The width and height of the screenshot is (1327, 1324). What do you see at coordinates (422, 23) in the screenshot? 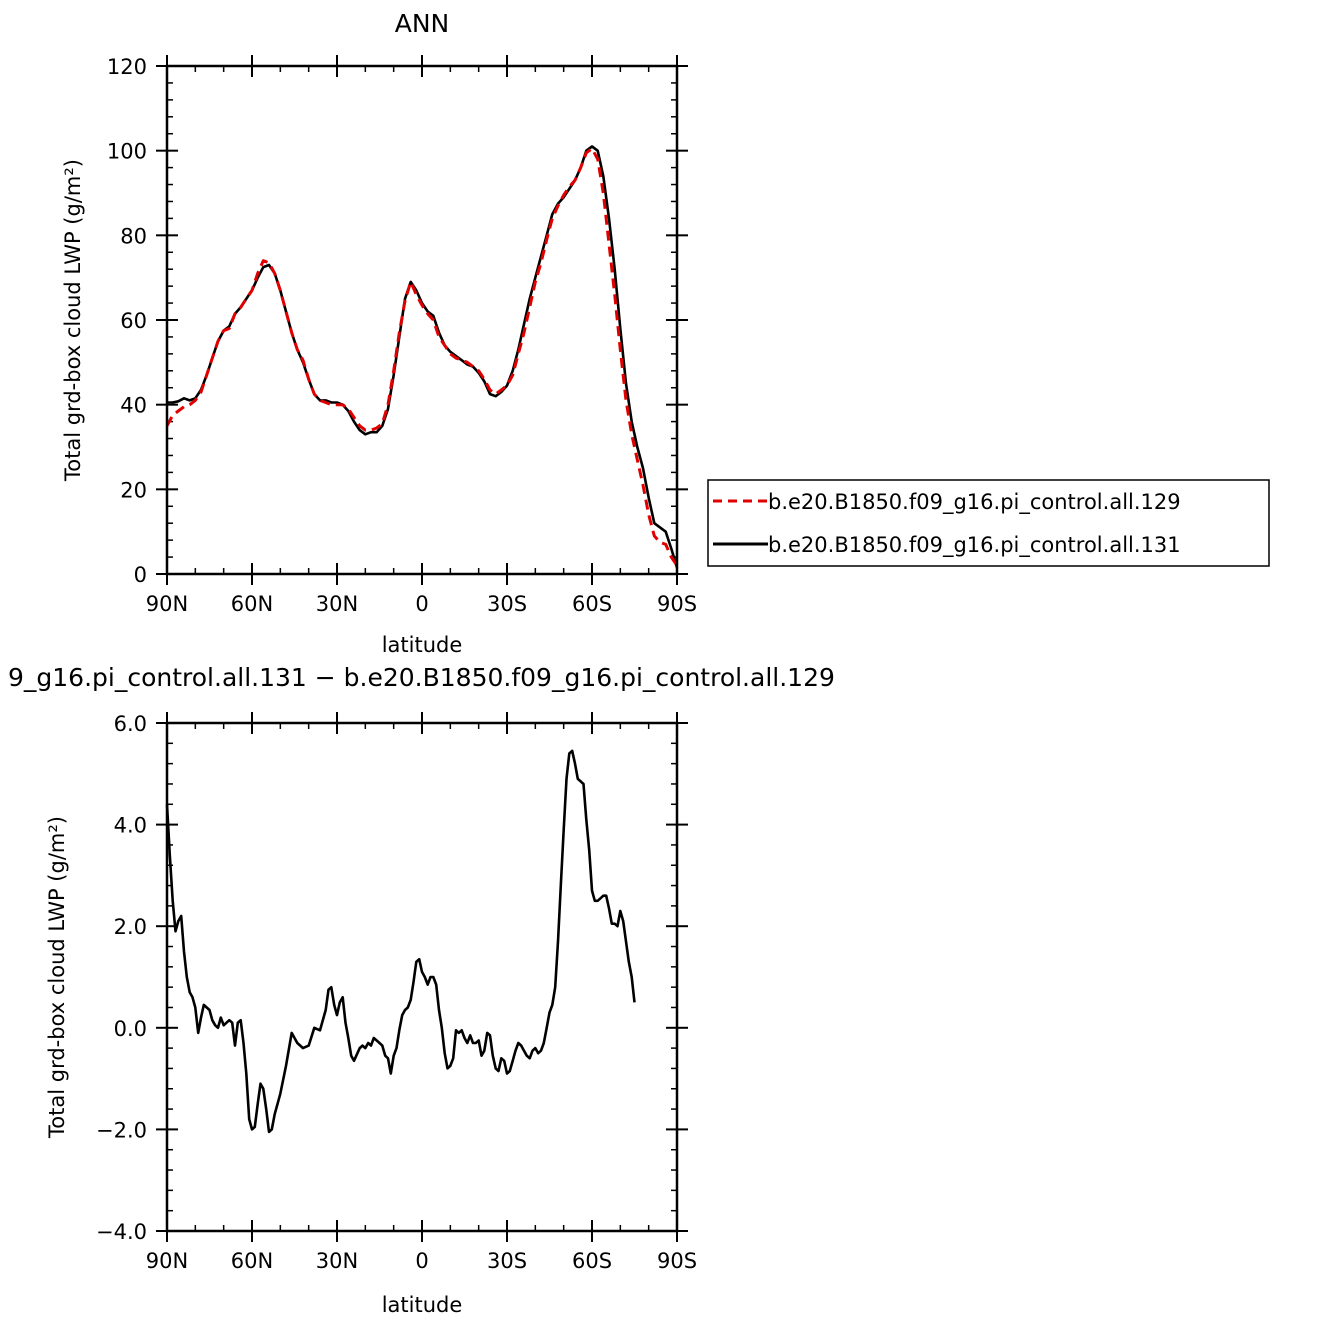
I see `top-chart-title: ANN` at bounding box center [422, 23].